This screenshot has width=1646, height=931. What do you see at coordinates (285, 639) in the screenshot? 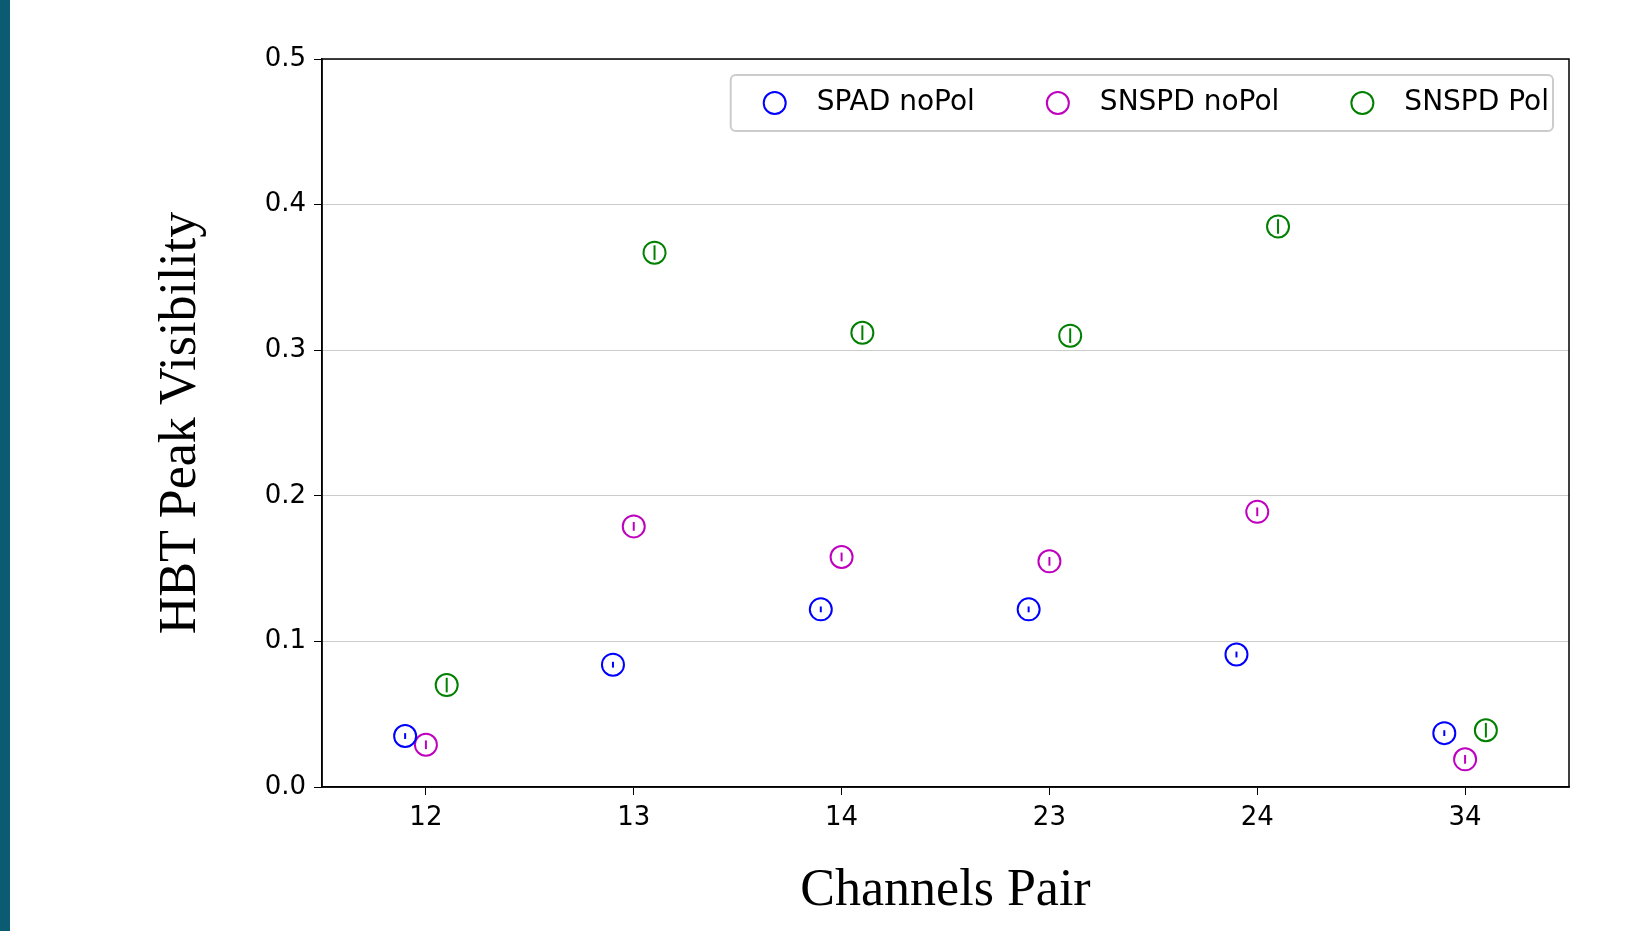
I see `y-tick-label: 0.1` at bounding box center [285, 639].